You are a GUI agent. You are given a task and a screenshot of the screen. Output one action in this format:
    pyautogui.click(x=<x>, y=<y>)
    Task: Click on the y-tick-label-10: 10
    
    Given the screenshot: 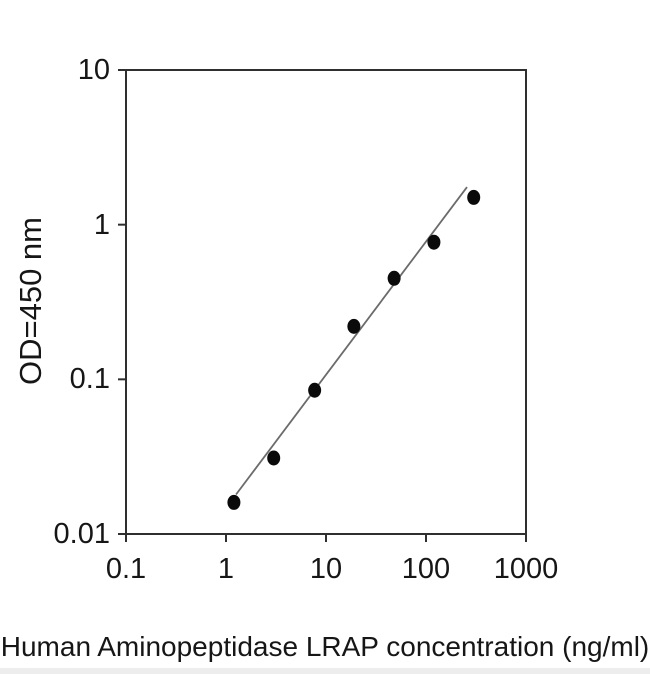 What is the action you would take?
    pyautogui.click(x=93, y=70)
    